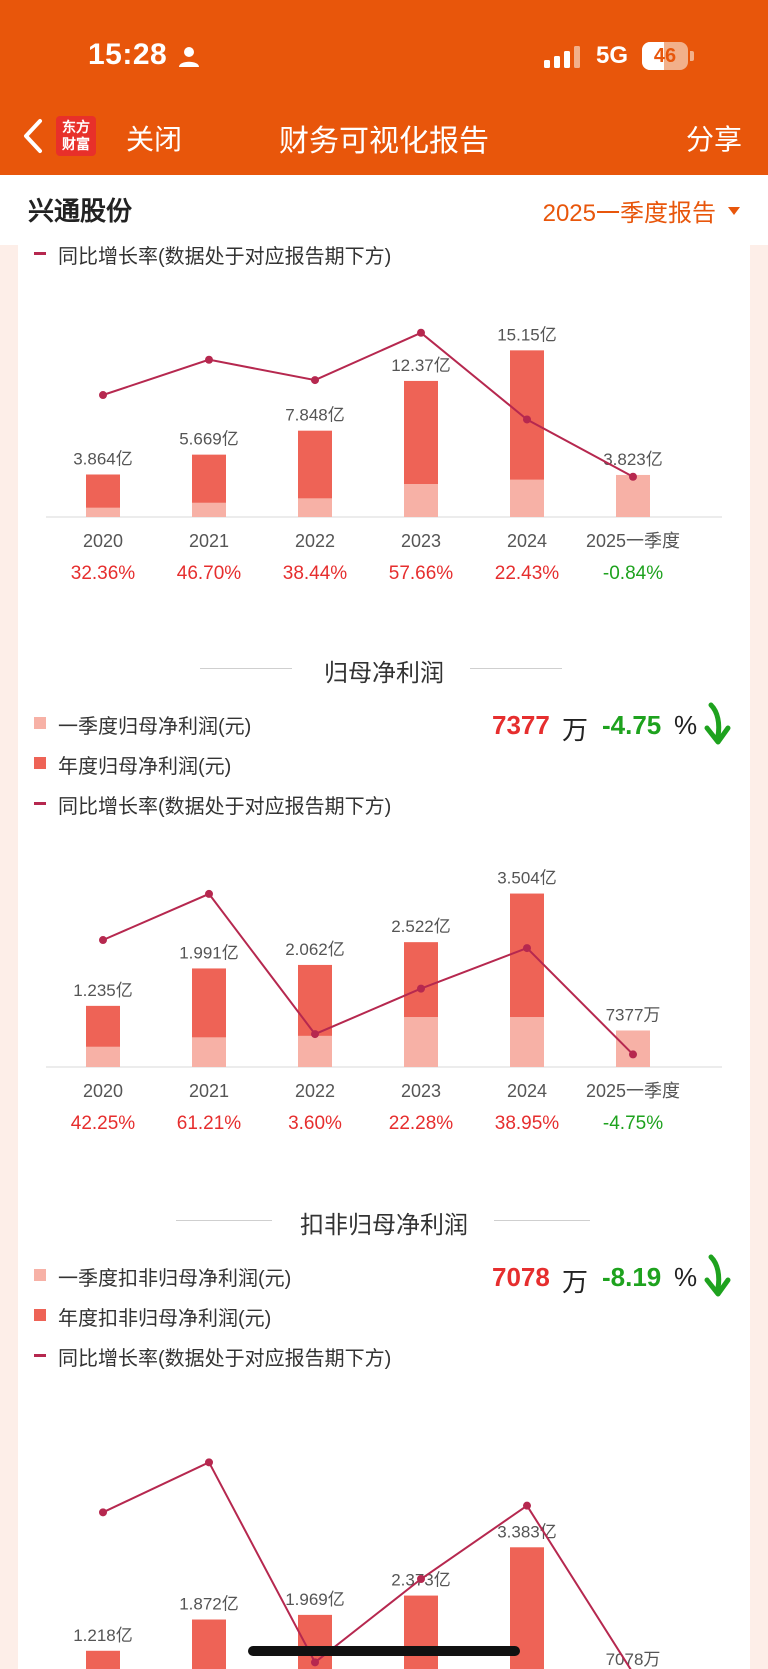  What do you see at coordinates (165, 1319) in the screenshot?
I see `legend-annual-label: 年度扣非归母净利润(元)` at bounding box center [165, 1319].